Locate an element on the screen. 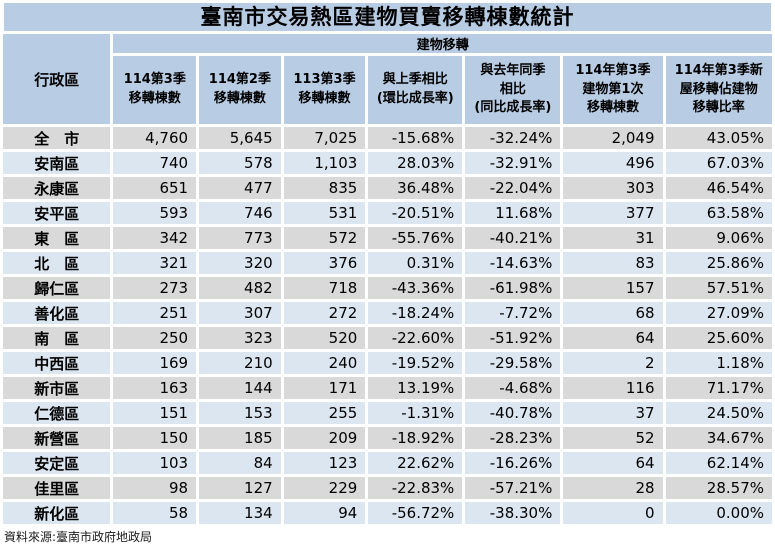 The image size is (775, 559). table-row: 佳里區 98 127 229 -22.83% -57.21% 28 28.57% is located at coordinates (387, 488).